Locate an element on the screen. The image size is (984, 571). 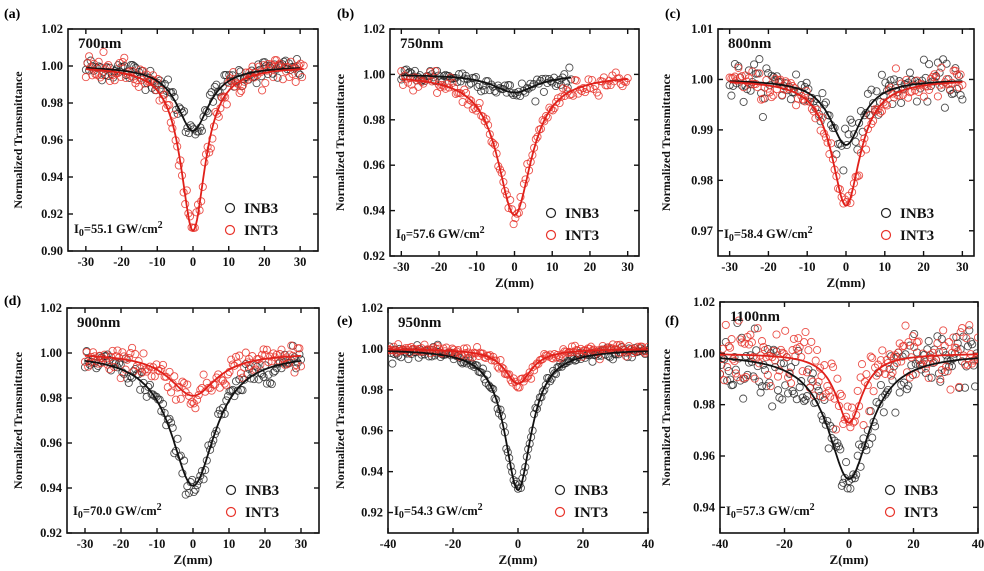
x-axis-label: Z(mm) is located at coordinates (518, 559).